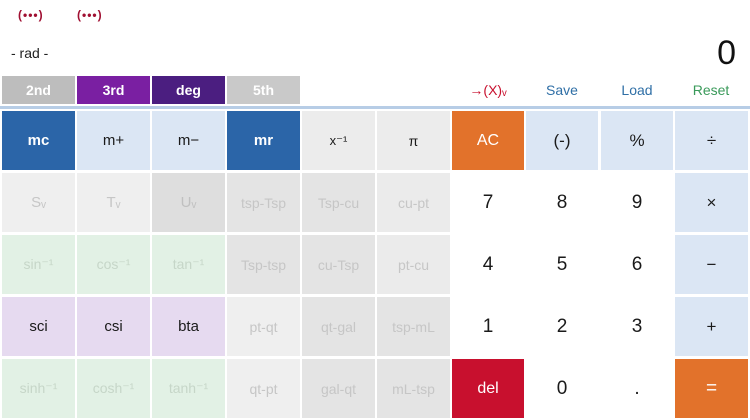 The height and width of the screenshot is (420, 750). I want to click on digit-3-button: 3, so click(637, 326).